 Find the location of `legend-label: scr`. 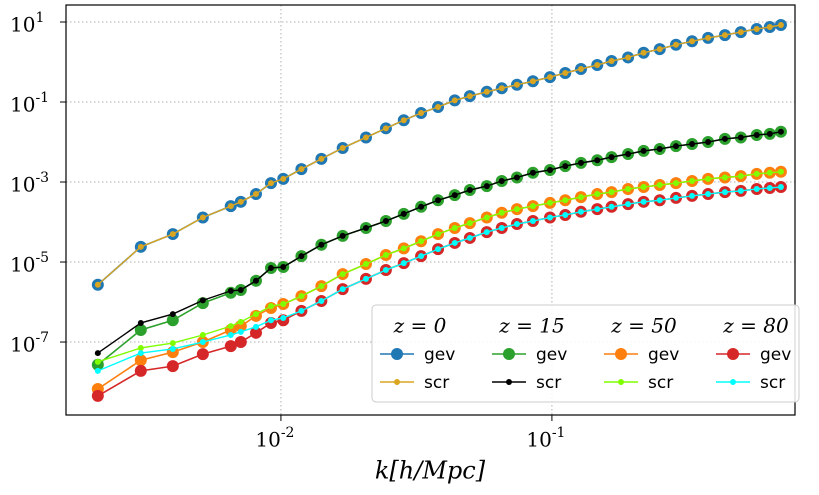

legend-label: scr is located at coordinates (436, 383).